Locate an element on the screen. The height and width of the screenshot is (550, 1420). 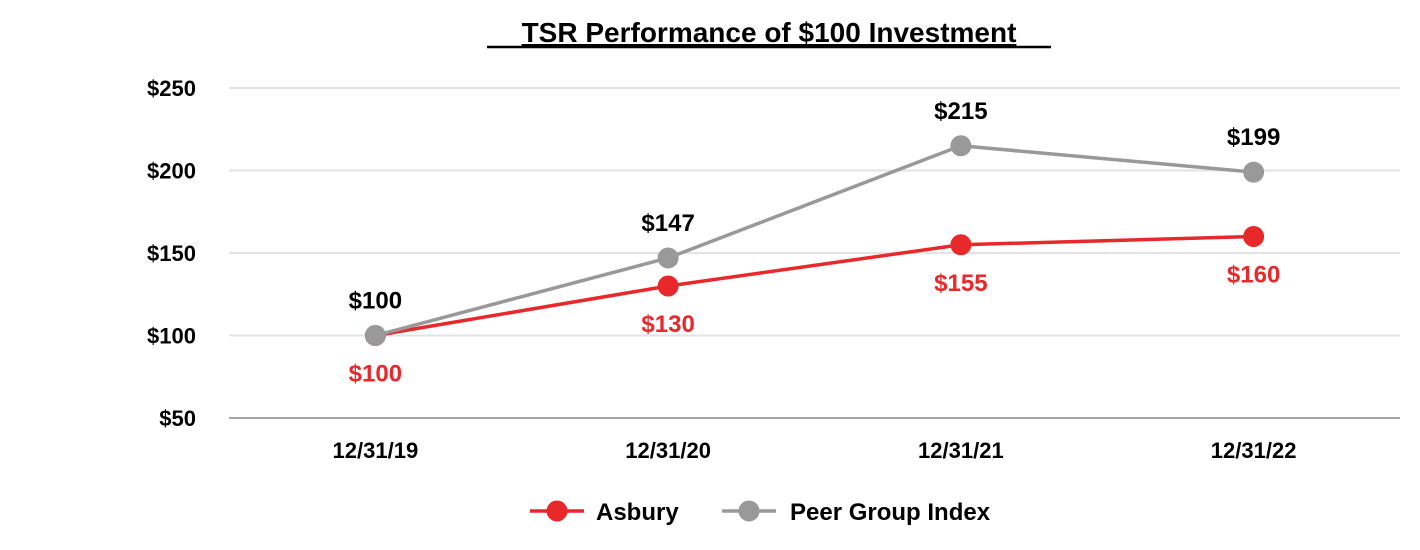
legend-marker-asbury is located at coordinates (557, 511).